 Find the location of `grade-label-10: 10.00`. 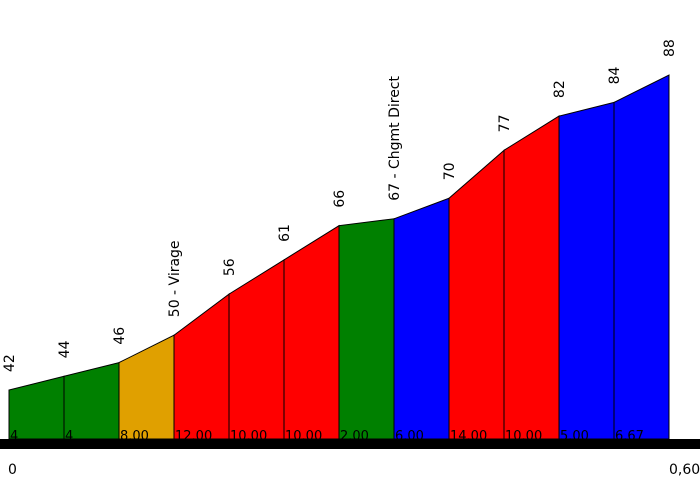

grade-label-10: 10.00 is located at coordinates (523, 436).